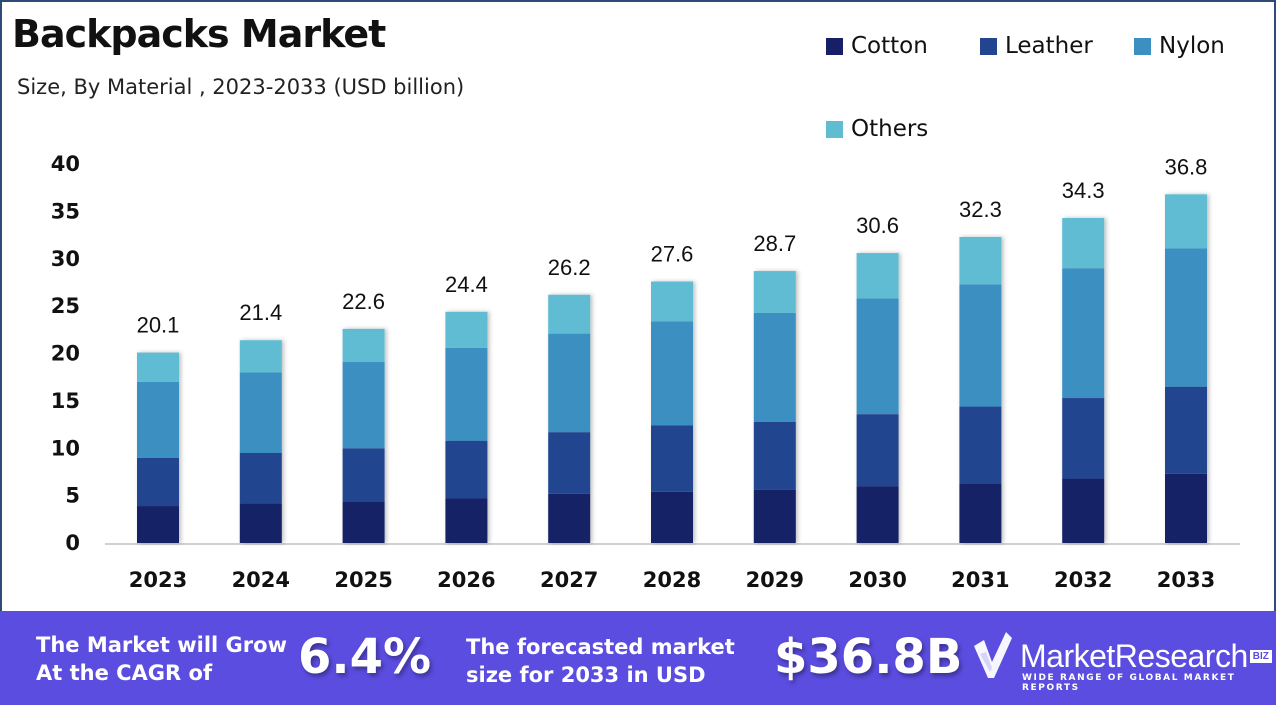 This screenshot has height=705, width=1276. I want to click on legend-item-cotton: Cotton, so click(877, 46).